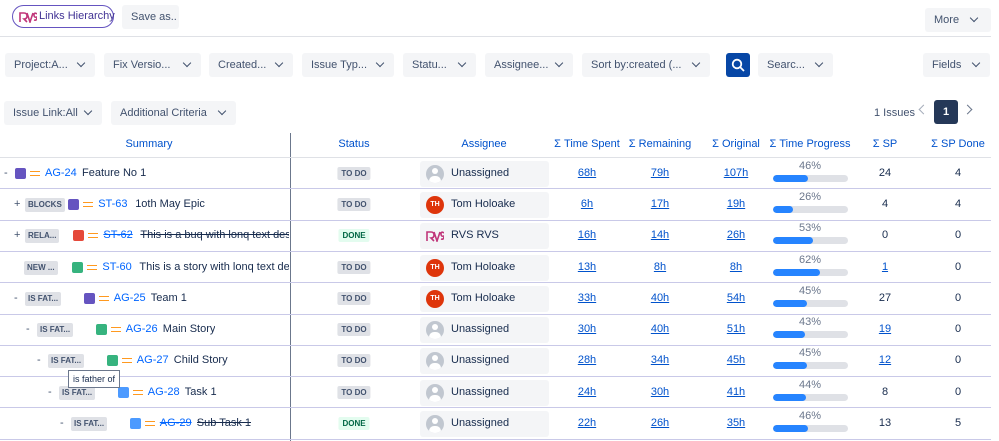  I want to click on tooltip: is father of, so click(94, 379).